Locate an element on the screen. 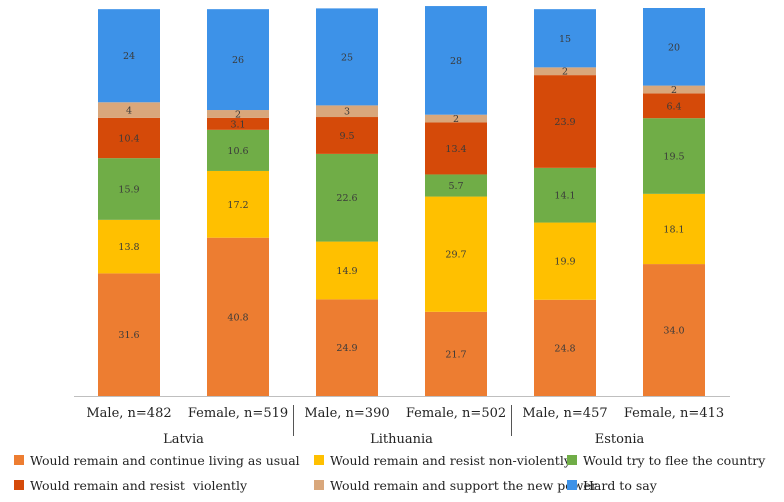 This screenshot has height=502, width=784. group-label: Latvia is located at coordinates (183, 439).